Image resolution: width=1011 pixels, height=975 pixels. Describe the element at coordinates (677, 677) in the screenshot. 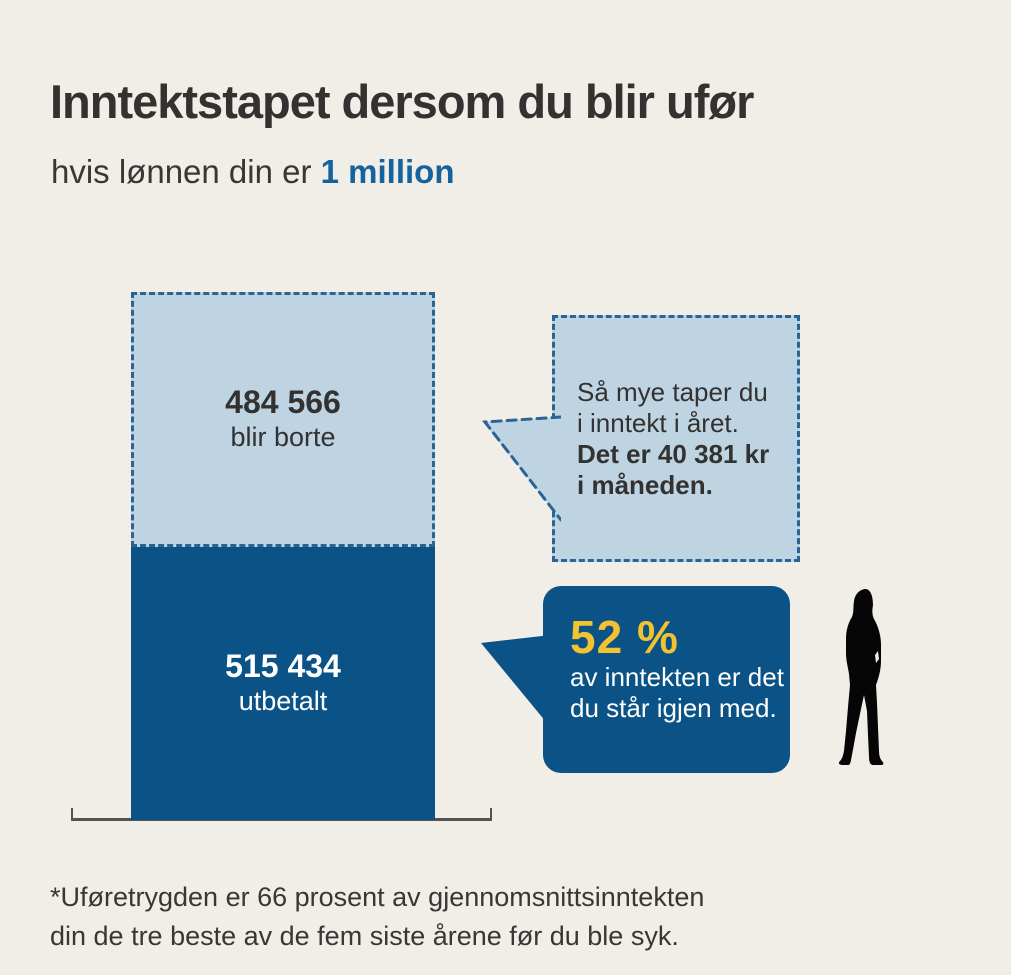

I see `keep-line1: av inntekten er det` at that location.